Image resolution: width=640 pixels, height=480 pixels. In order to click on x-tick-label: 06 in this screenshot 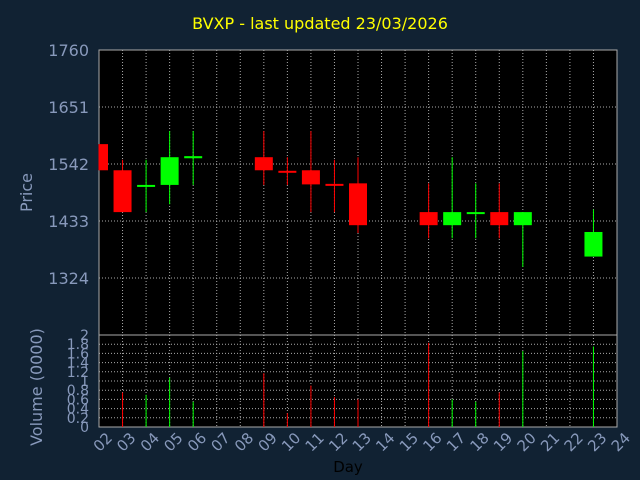, I will do `click(197, 442)`.